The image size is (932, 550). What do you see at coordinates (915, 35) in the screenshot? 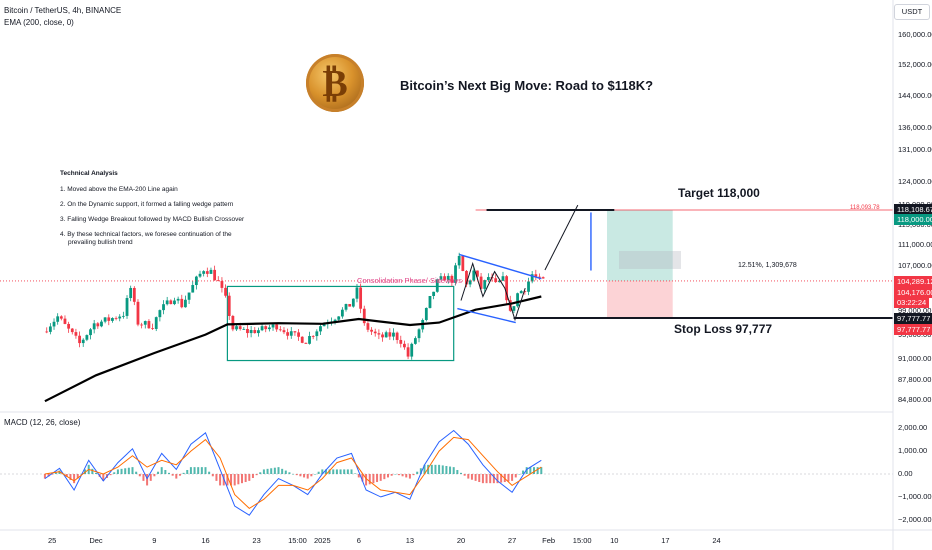
I see `price-tick-label: 160,000.00` at bounding box center [915, 35].